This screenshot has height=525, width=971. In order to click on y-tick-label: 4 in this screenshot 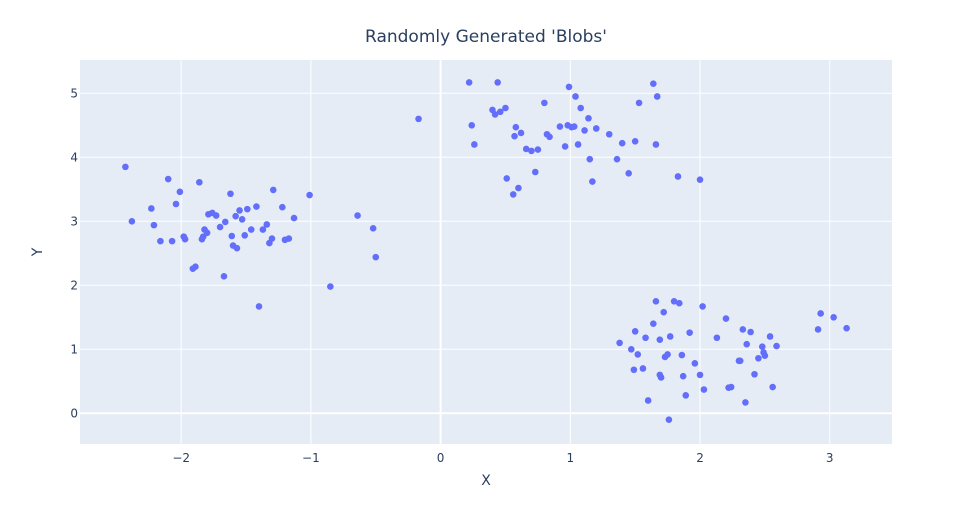, I will do `click(74, 157)`.